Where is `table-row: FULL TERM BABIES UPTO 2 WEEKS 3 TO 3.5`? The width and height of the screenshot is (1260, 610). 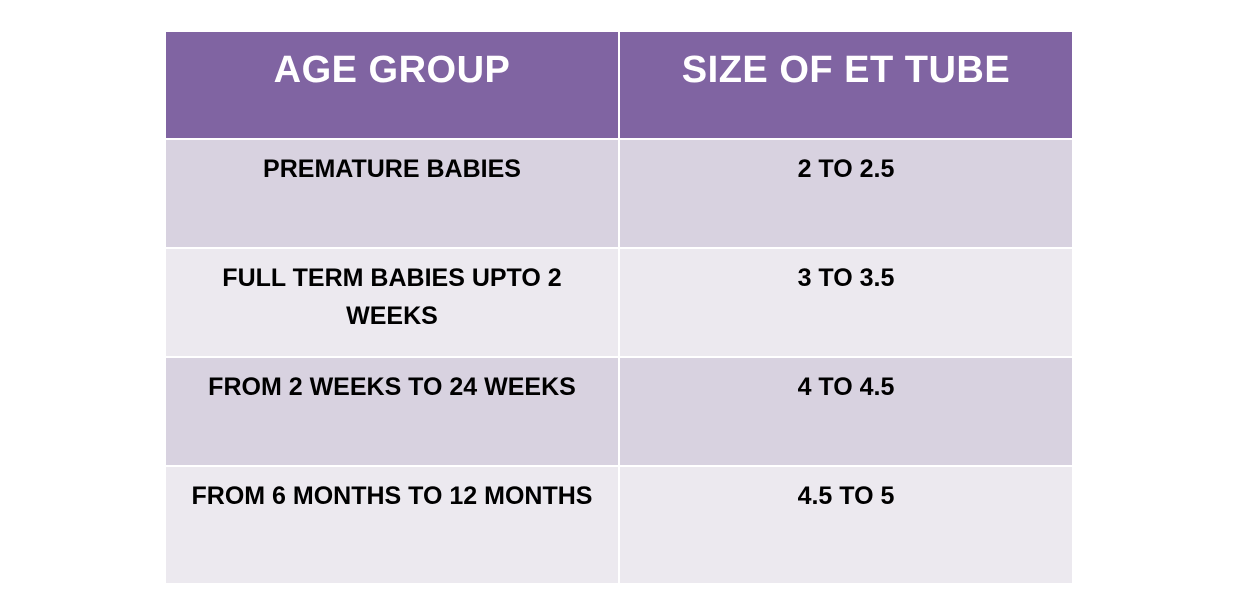 table-row: FULL TERM BABIES UPTO 2 WEEKS 3 TO 3.5 is located at coordinates (619, 302).